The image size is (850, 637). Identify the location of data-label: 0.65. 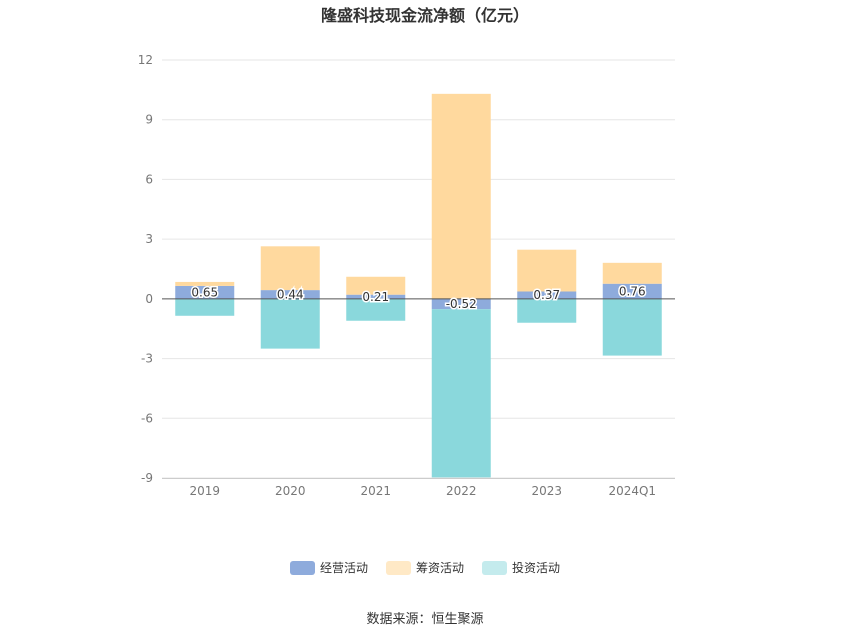
(204, 292).